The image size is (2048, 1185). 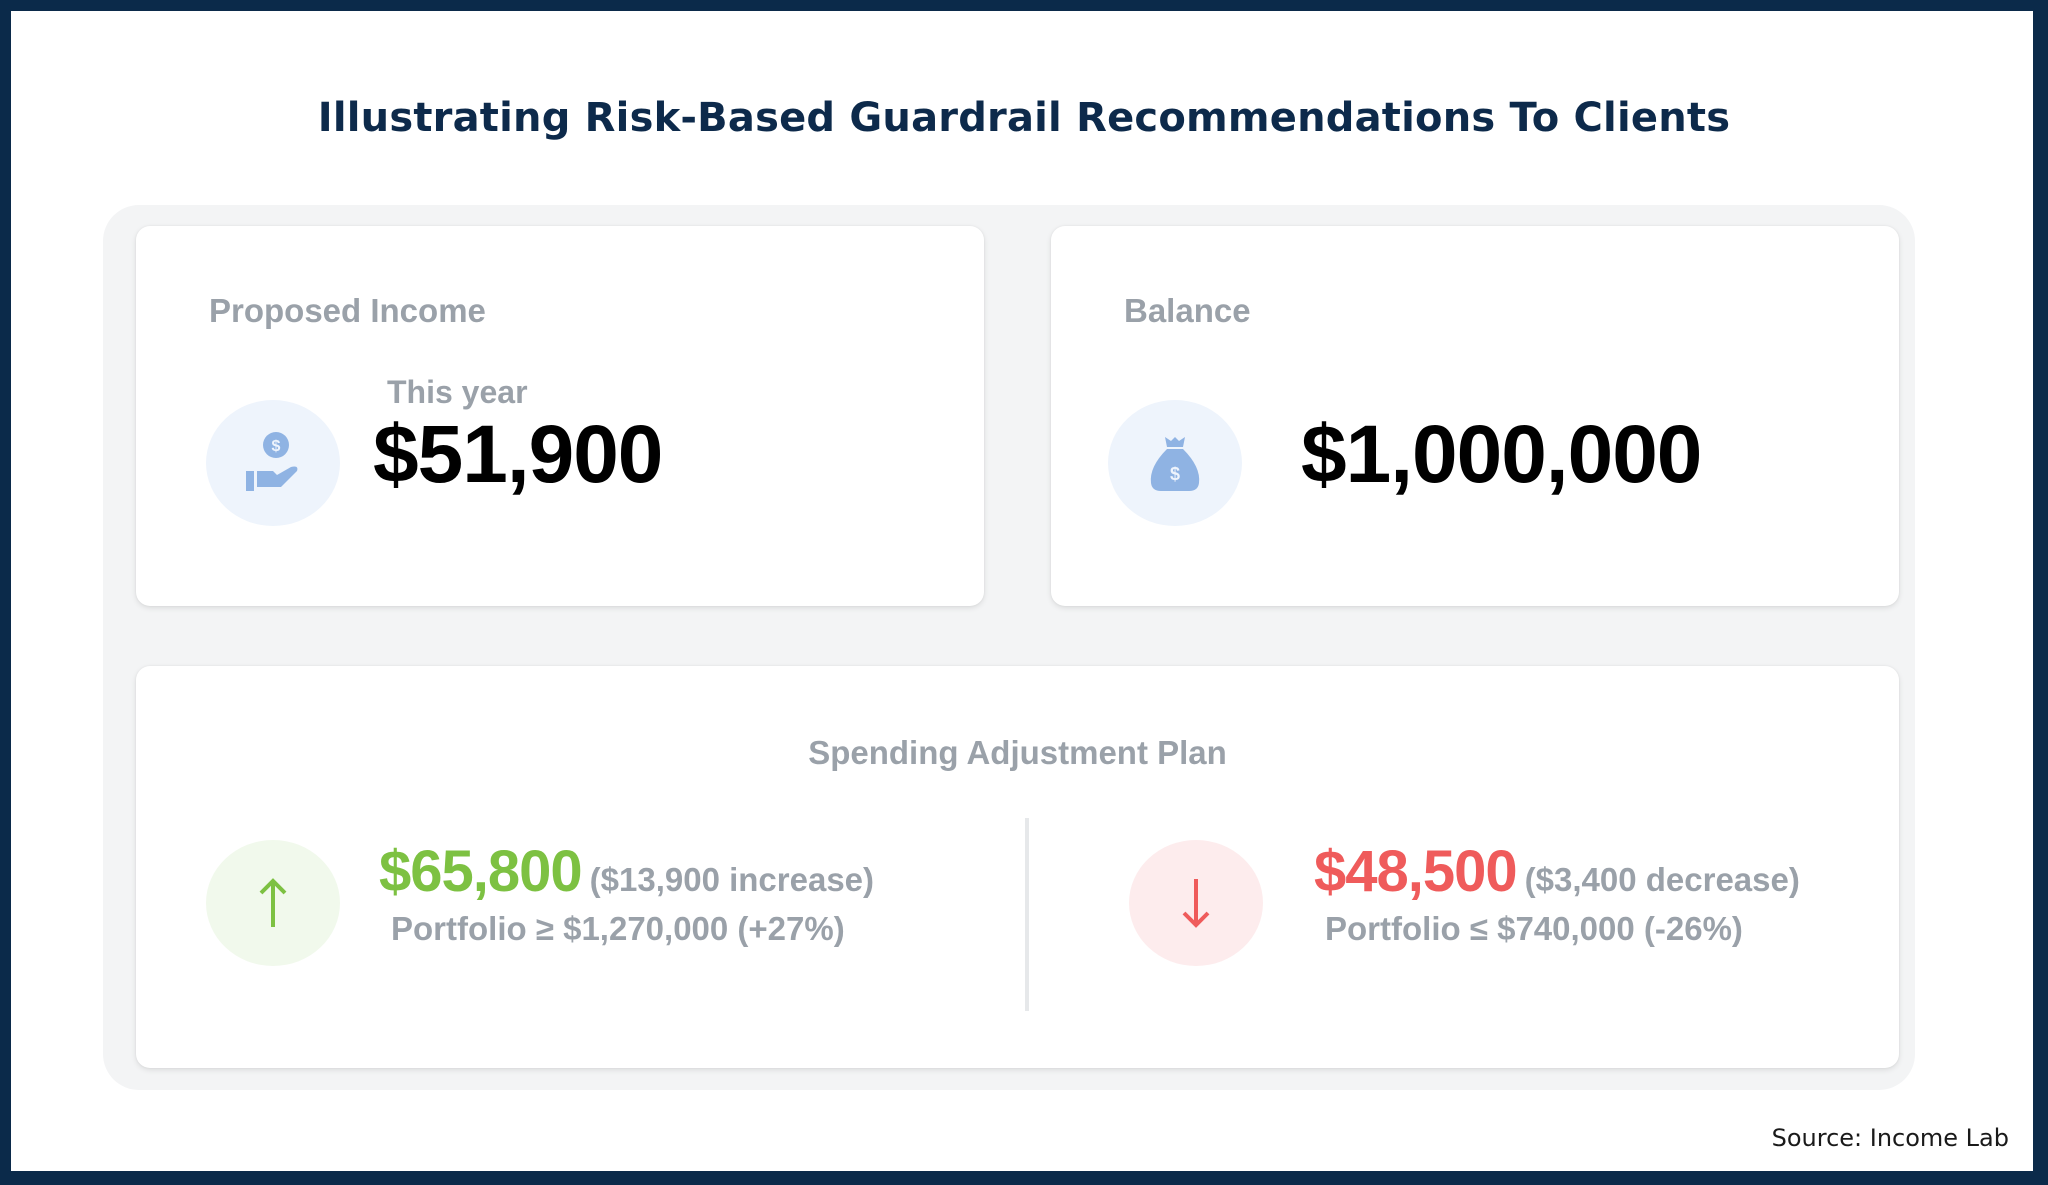 What do you see at coordinates (1017, 752) in the screenshot?
I see `spending-plan-title: Spending Adjustment Plan` at bounding box center [1017, 752].